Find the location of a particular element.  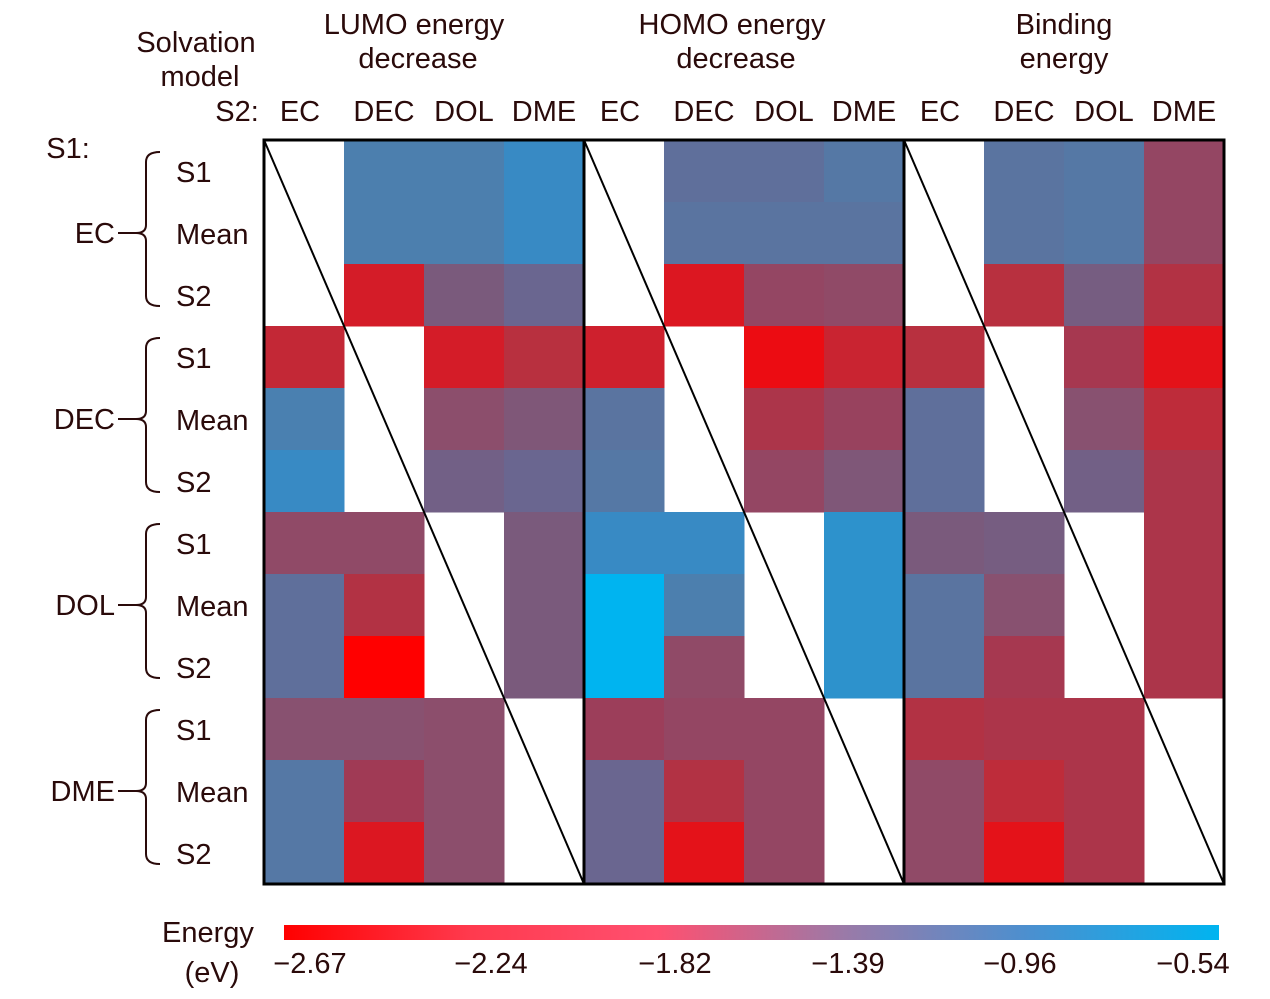

colorbar-tick-label: −0.54 is located at coordinates (1192, 964).